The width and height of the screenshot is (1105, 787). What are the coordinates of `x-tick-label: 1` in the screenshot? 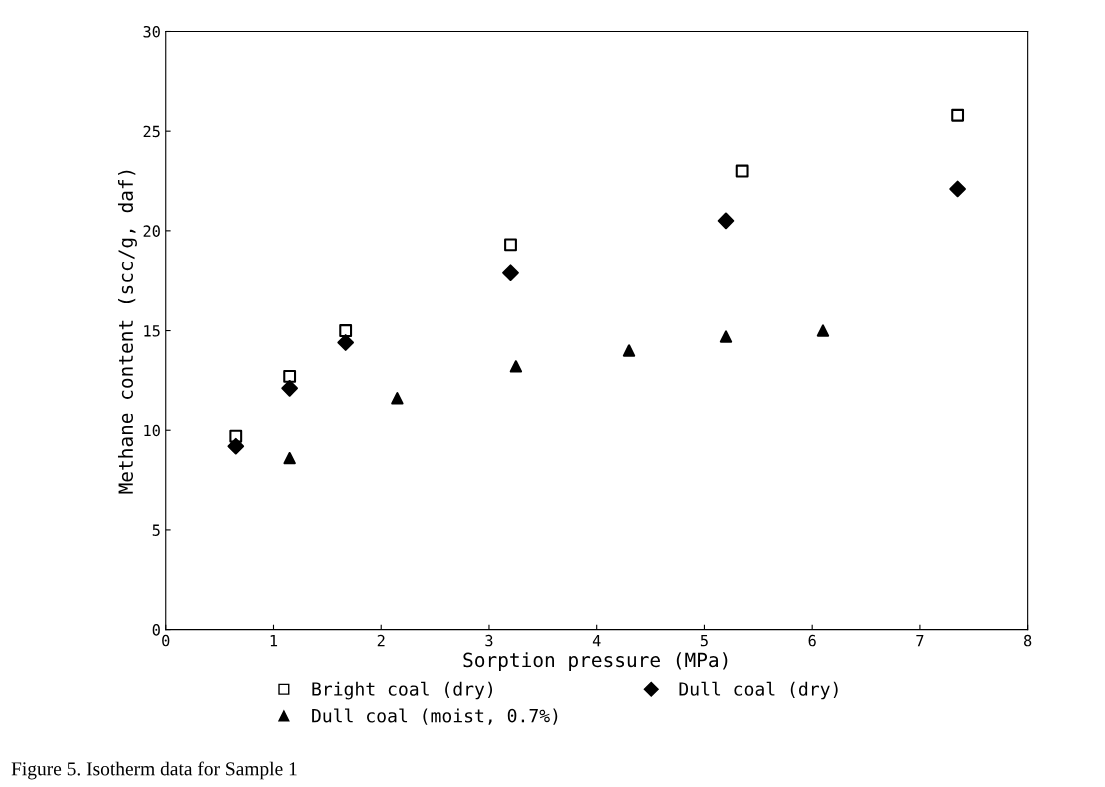 It's located at (274, 641).